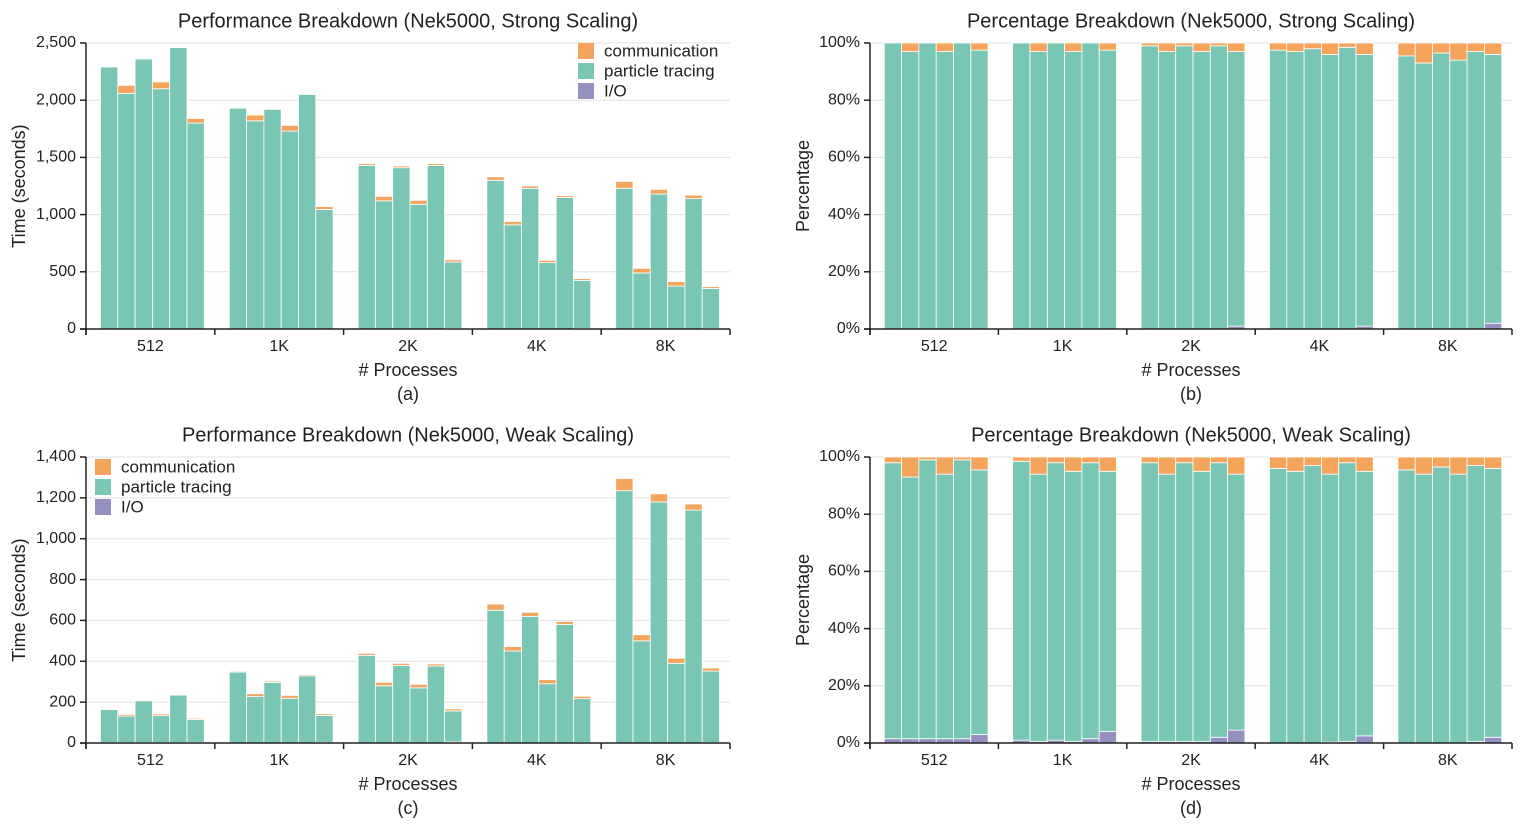  Describe the element at coordinates (56, 456) in the screenshot. I see `y-tick-label: 1,400` at that location.